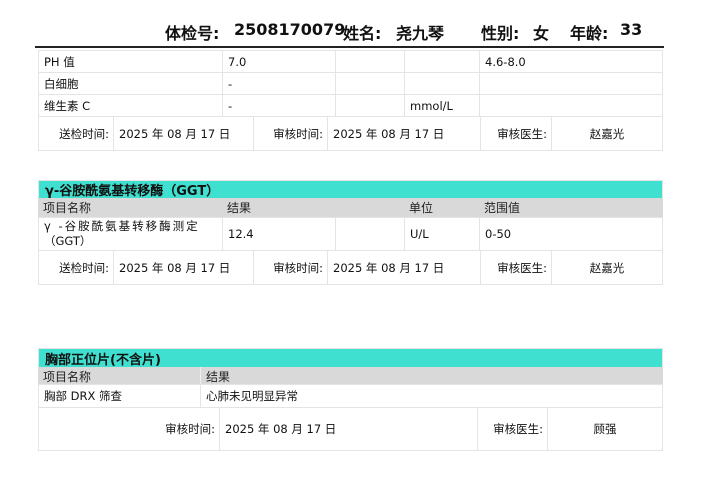 The image size is (706, 495). Describe the element at coordinates (130, 105) in the screenshot. I see `item-name: 维生素 C` at that location.